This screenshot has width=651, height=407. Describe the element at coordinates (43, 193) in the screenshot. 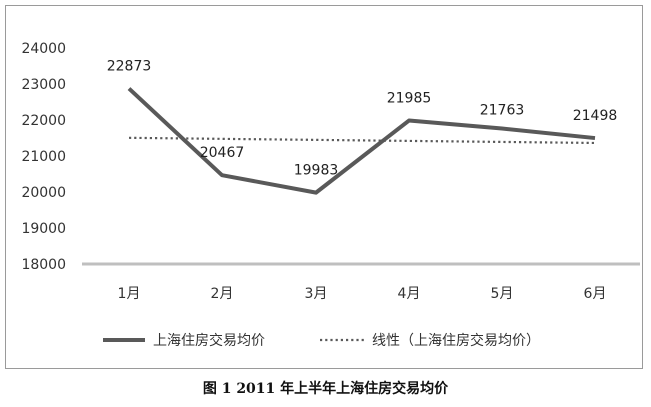

I see `y-tick-label: 20000` at that location.